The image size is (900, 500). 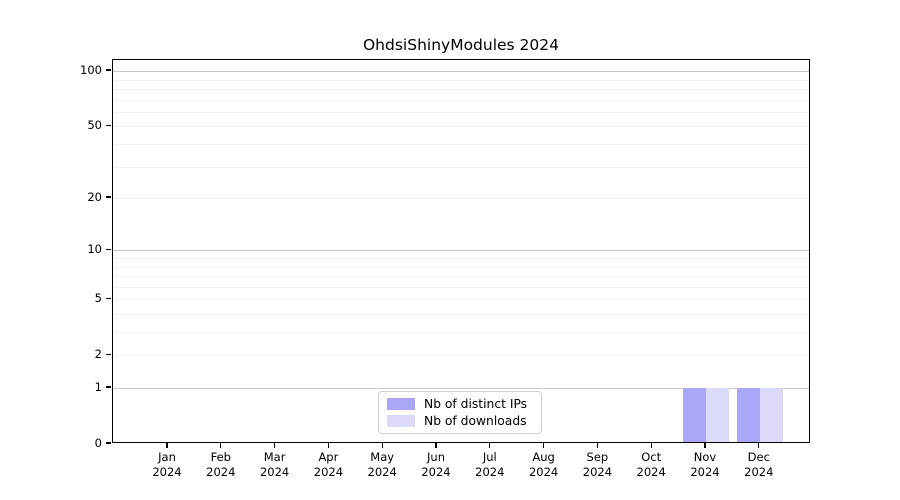 What do you see at coordinates (167, 472) in the screenshot?
I see `x-tick-label-year-jan: 2024` at bounding box center [167, 472].